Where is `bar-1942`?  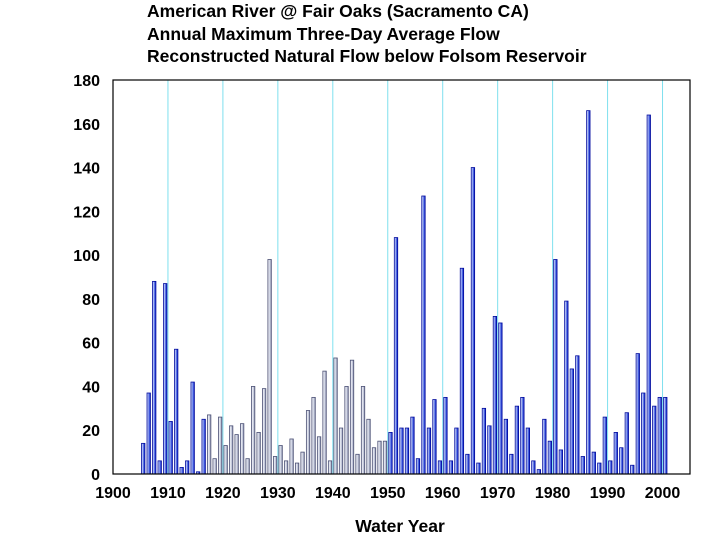
bar-1942 is located at coordinates (346, 430).